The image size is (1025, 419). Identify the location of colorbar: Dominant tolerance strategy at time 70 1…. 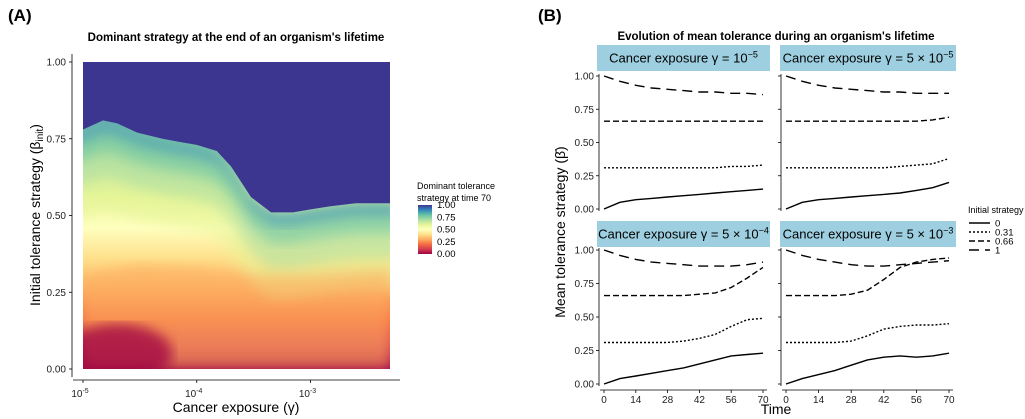
(456, 220).